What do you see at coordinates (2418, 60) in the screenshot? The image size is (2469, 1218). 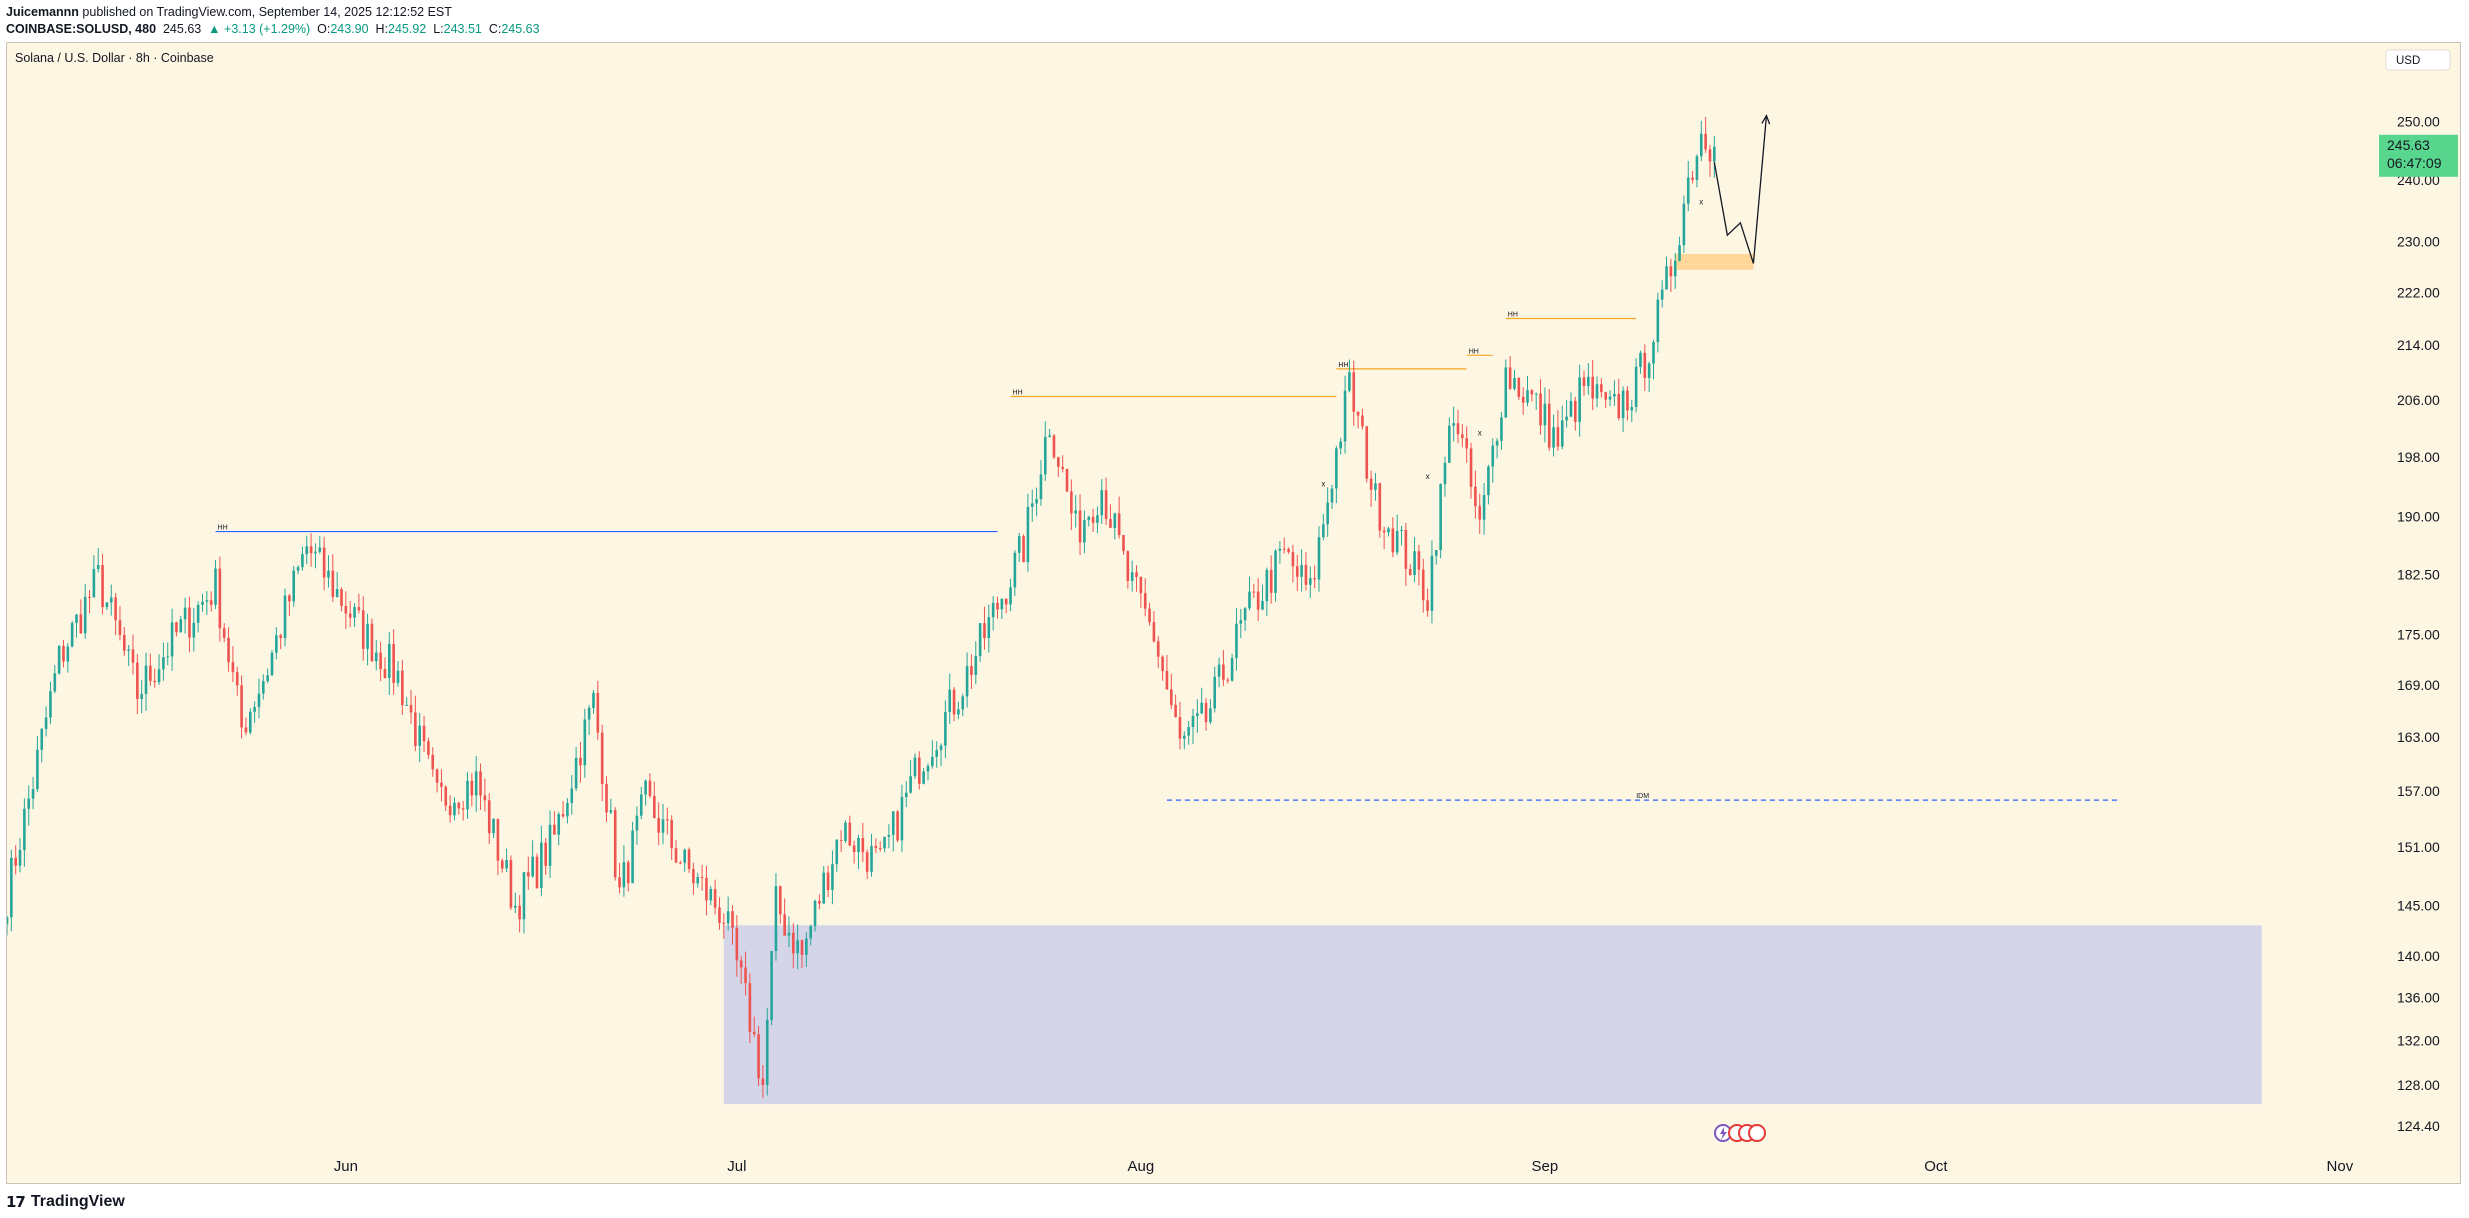 I see `currency-button: USD` at bounding box center [2418, 60].